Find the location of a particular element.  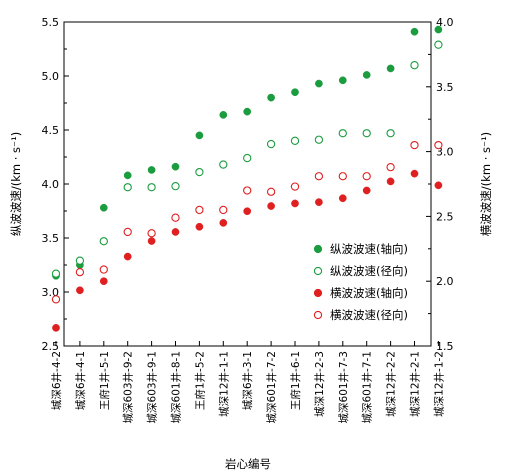

x-tick-label: 城深603井-9-1 is located at coordinates (152, 387).